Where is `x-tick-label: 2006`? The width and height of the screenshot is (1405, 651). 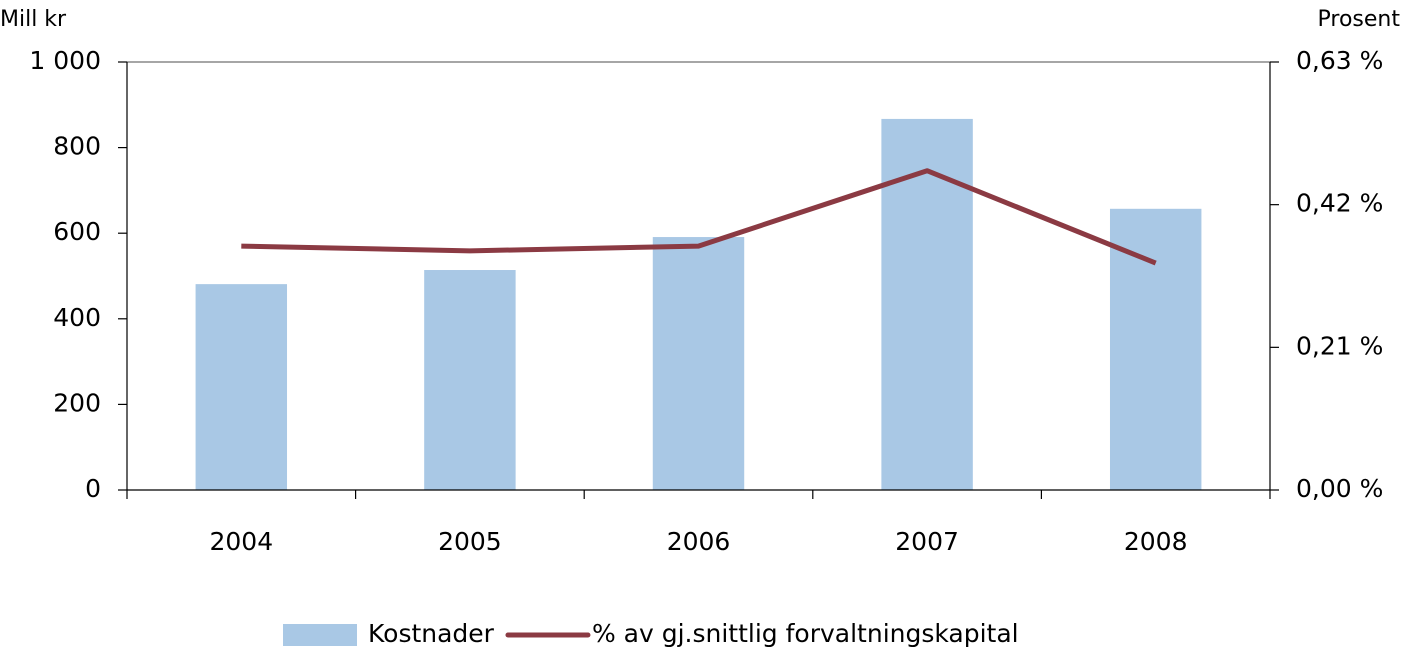
x-tick-label: 2006 is located at coordinates (699, 541).